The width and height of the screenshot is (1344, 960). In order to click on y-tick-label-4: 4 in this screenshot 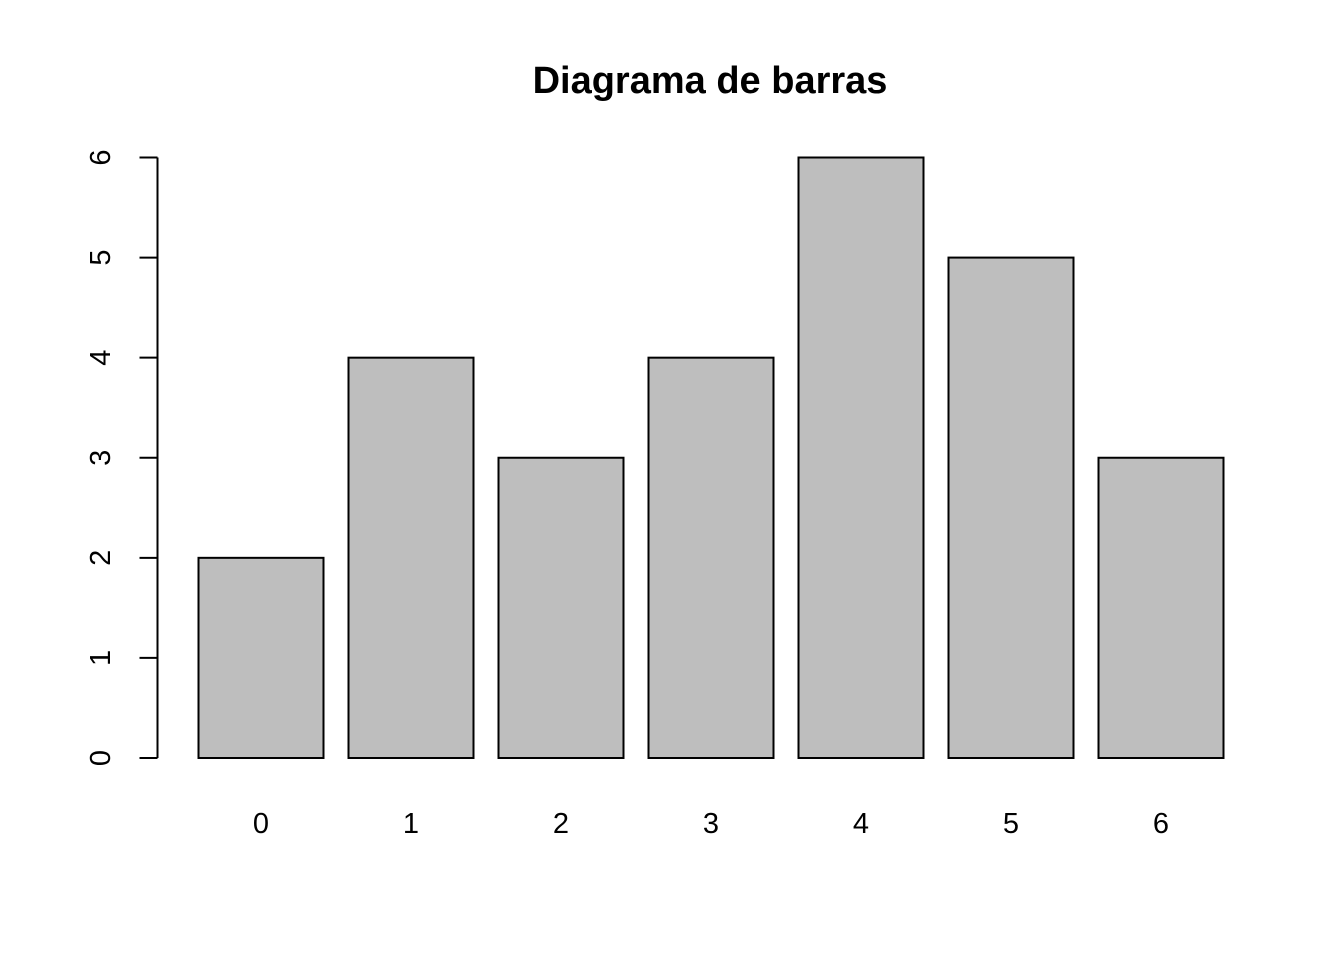, I will do `click(101, 358)`.